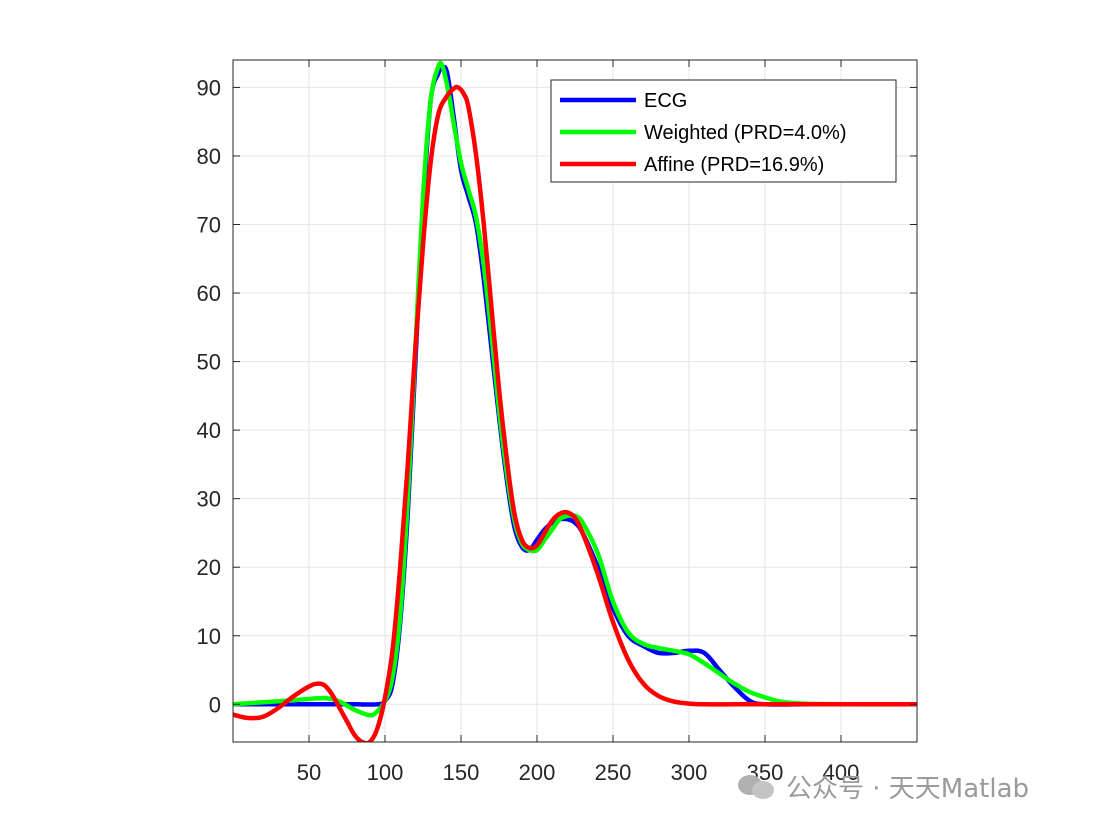 This screenshot has width=1110, height=828. Describe the element at coordinates (537, 772) in the screenshot. I see `x-tick-label: 200` at that location.